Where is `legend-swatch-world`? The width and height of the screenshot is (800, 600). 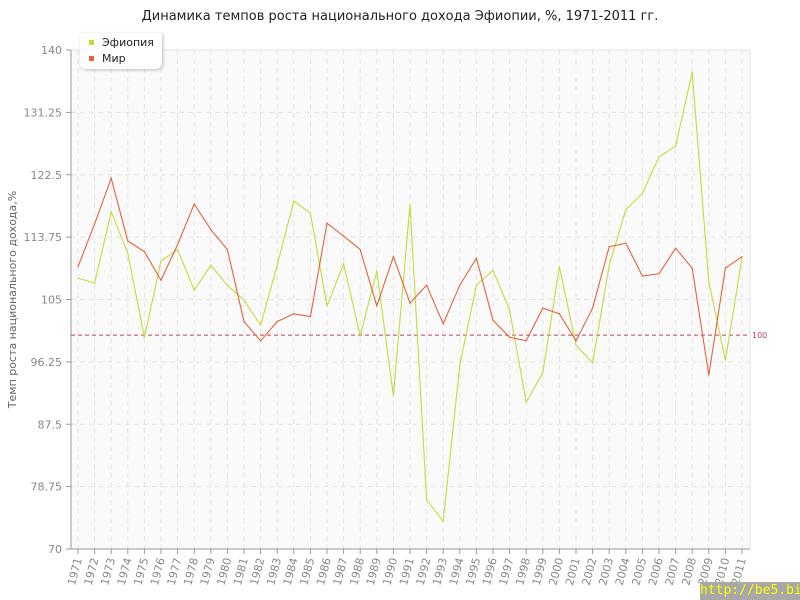 legend-swatch-world is located at coordinates (91, 58).